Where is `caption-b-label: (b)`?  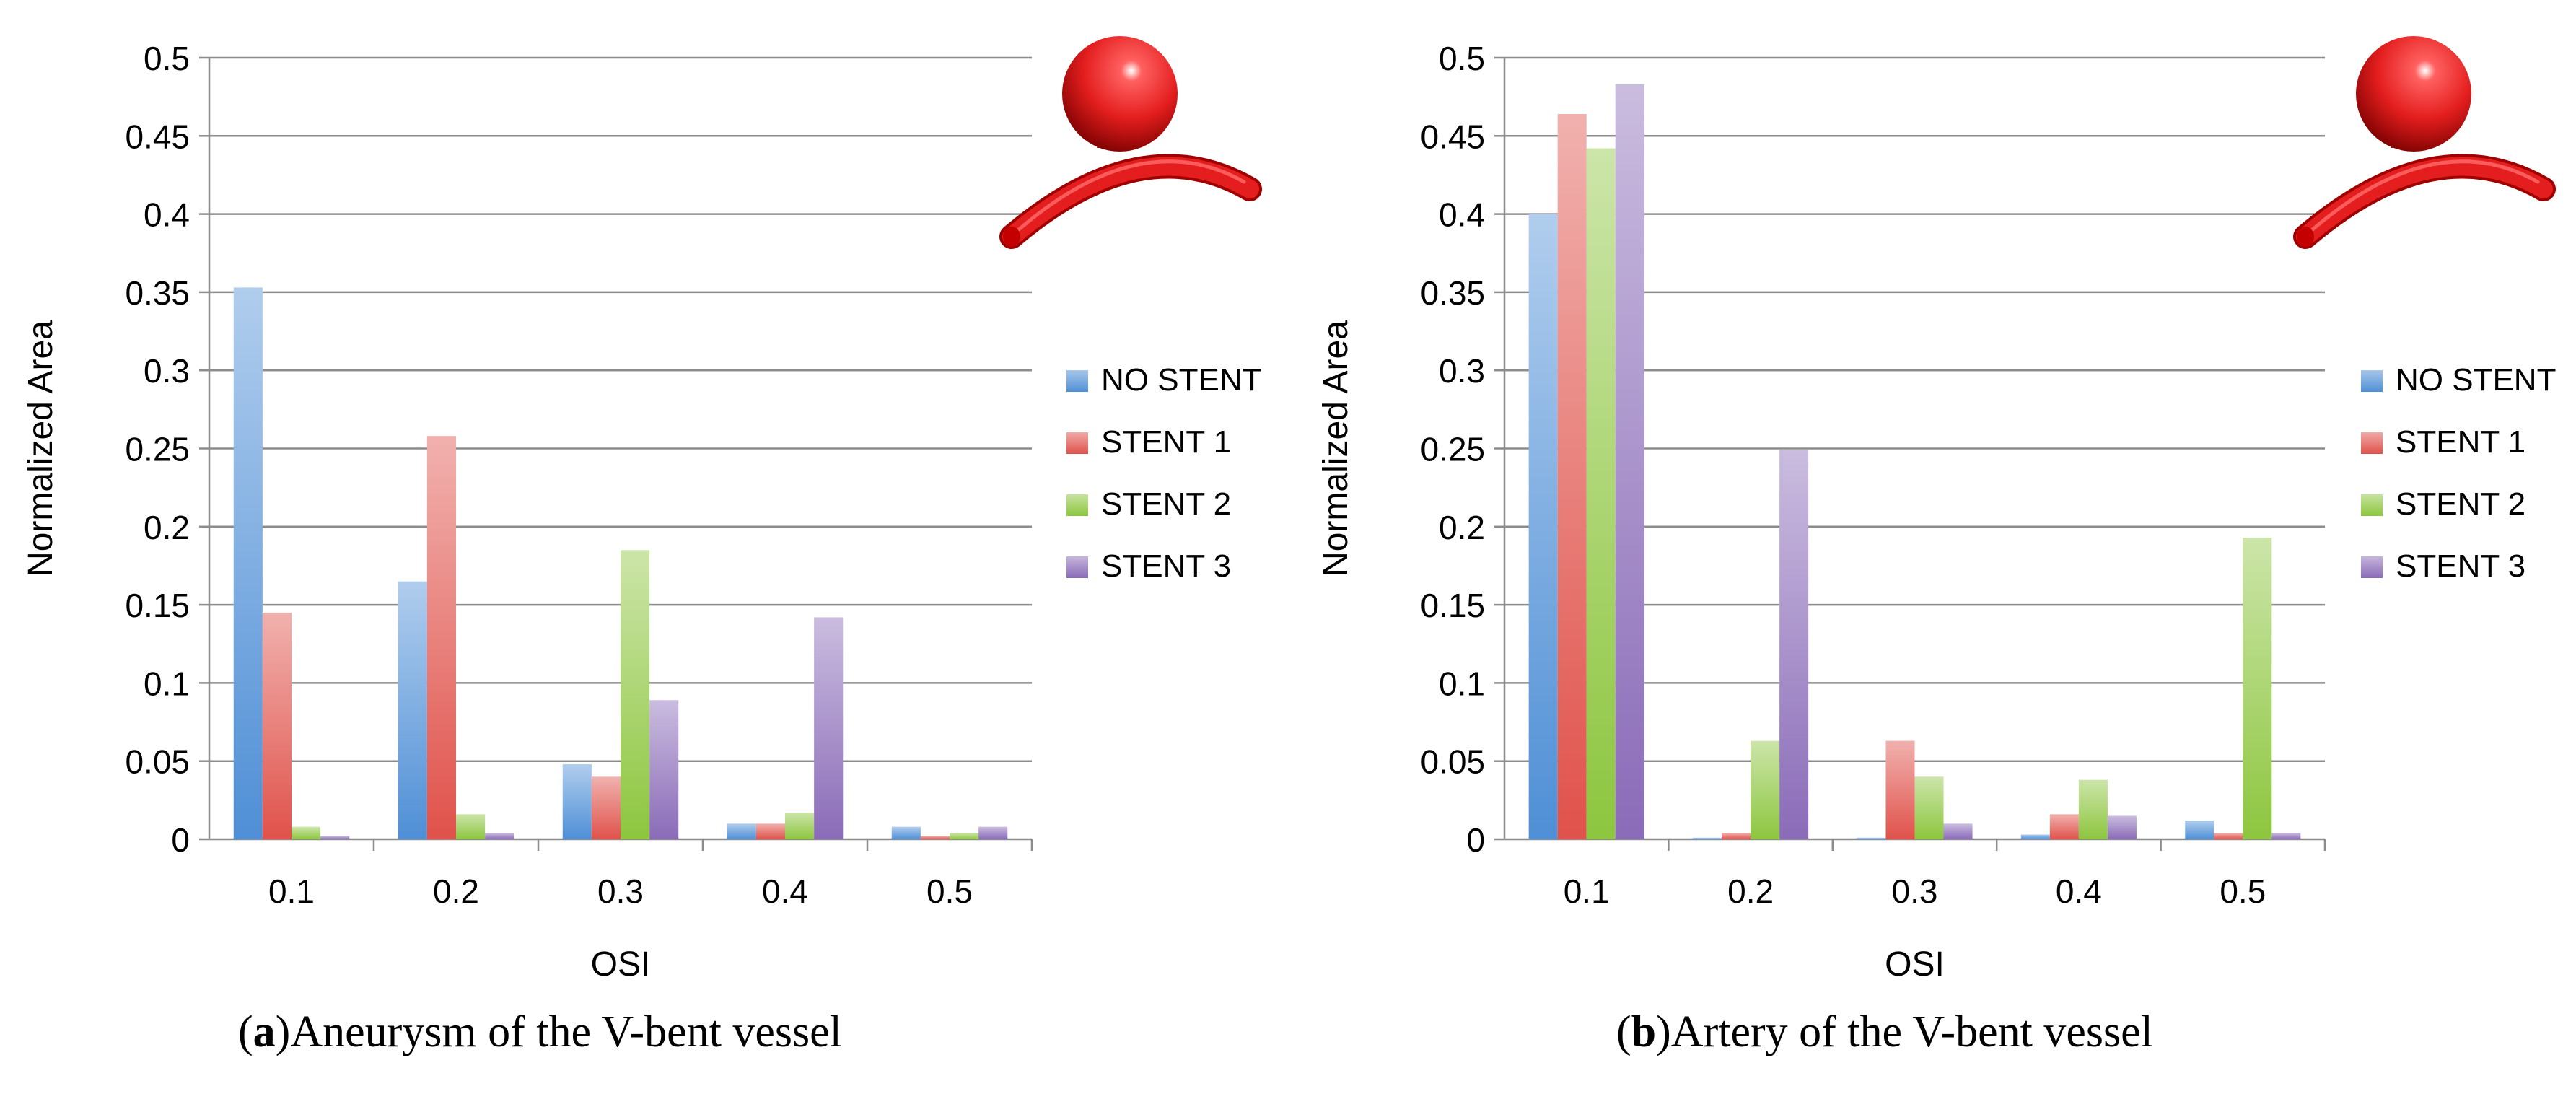 caption-b-label: (b) is located at coordinates (1643, 1031).